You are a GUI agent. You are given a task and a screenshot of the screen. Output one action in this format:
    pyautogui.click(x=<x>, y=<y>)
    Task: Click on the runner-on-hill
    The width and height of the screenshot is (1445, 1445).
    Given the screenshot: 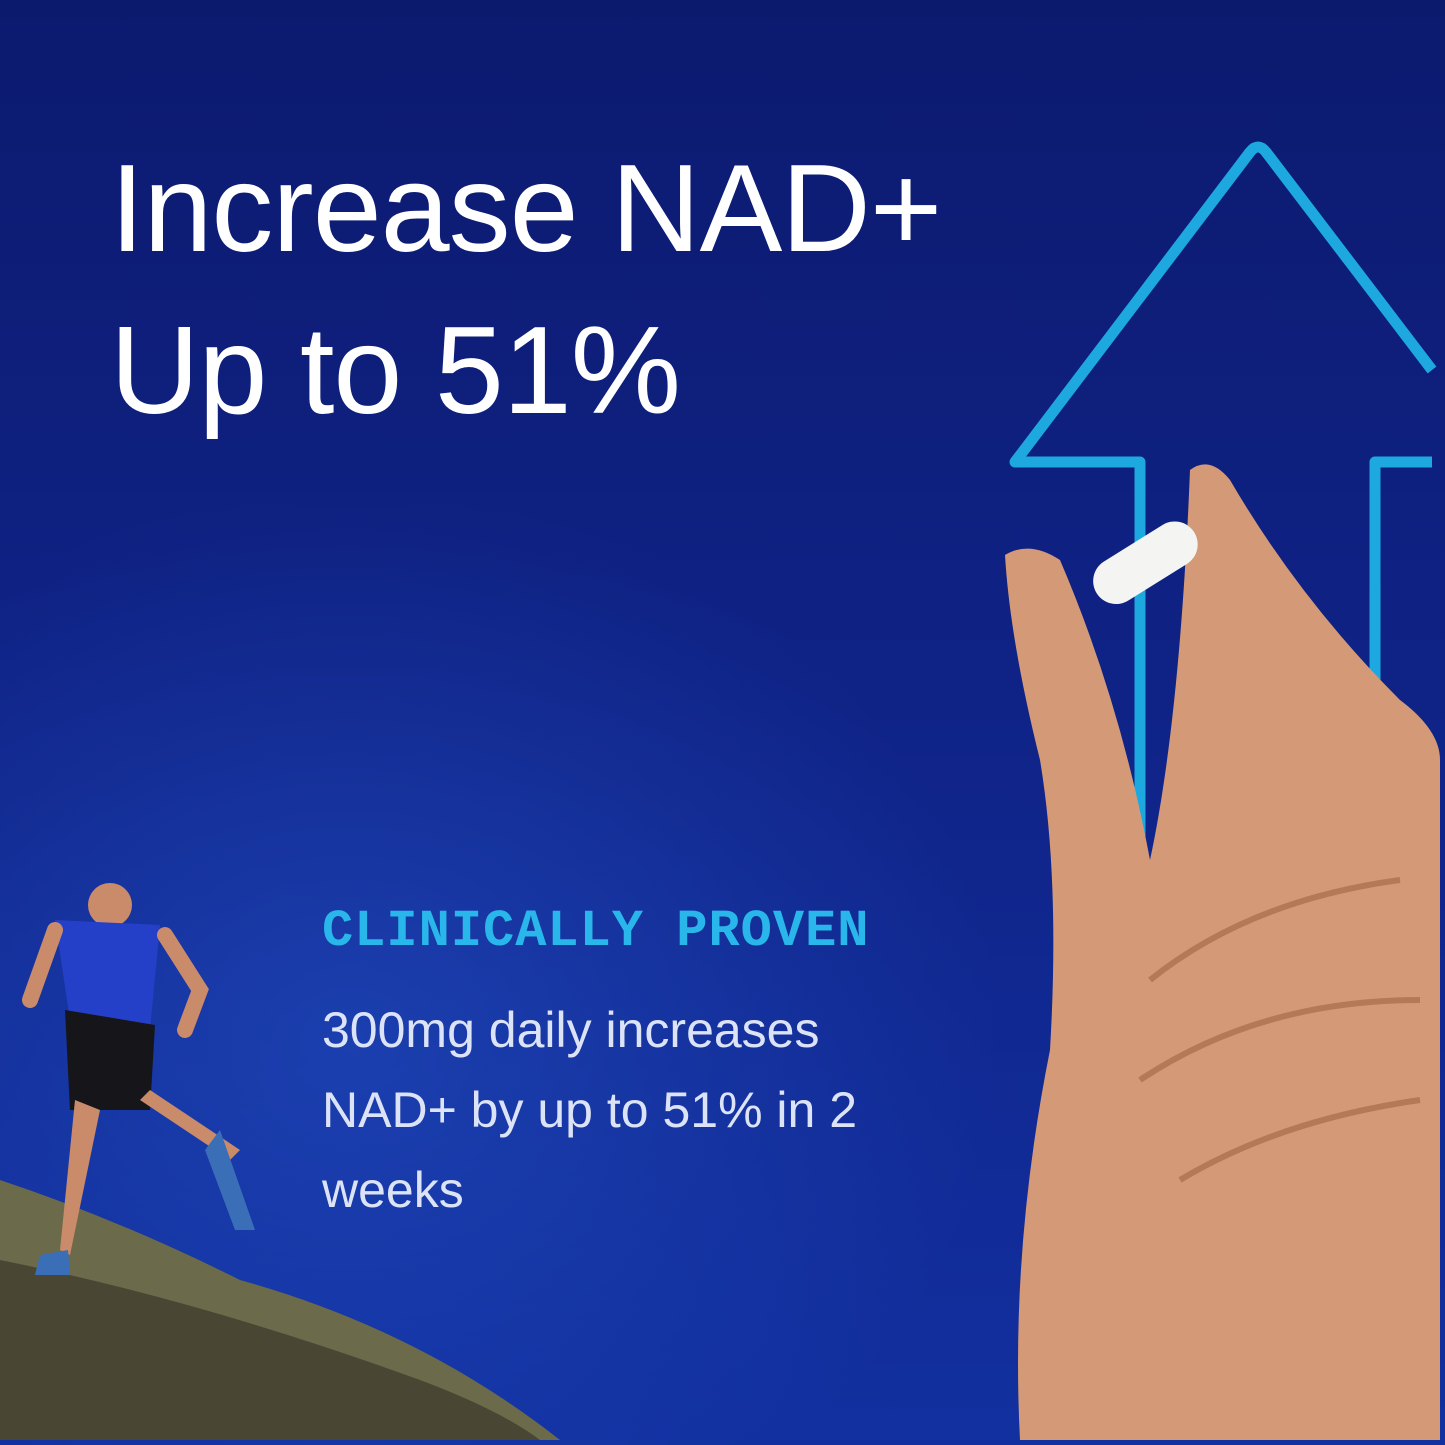 What is the action you would take?
    pyautogui.click(x=280, y=1161)
    